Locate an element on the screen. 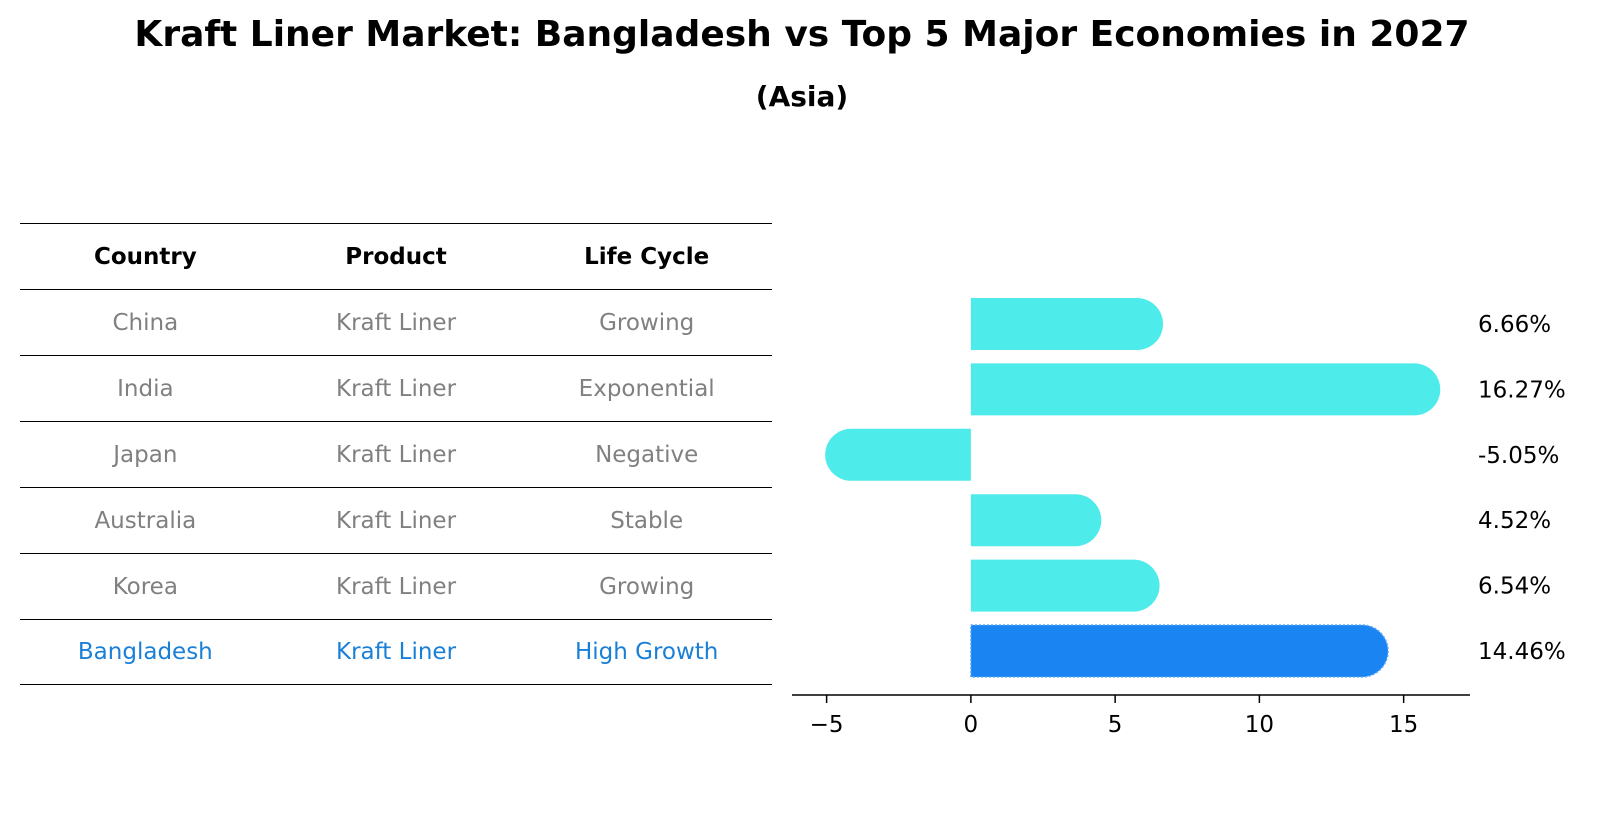 Image resolution: width=1604 pixels, height=823 pixels. cell-country: Australia is located at coordinates (145, 520).